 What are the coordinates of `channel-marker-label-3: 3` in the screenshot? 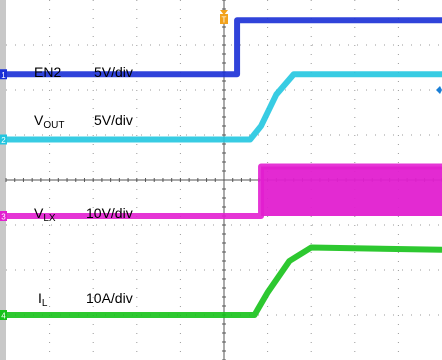 It's located at (3, 217).